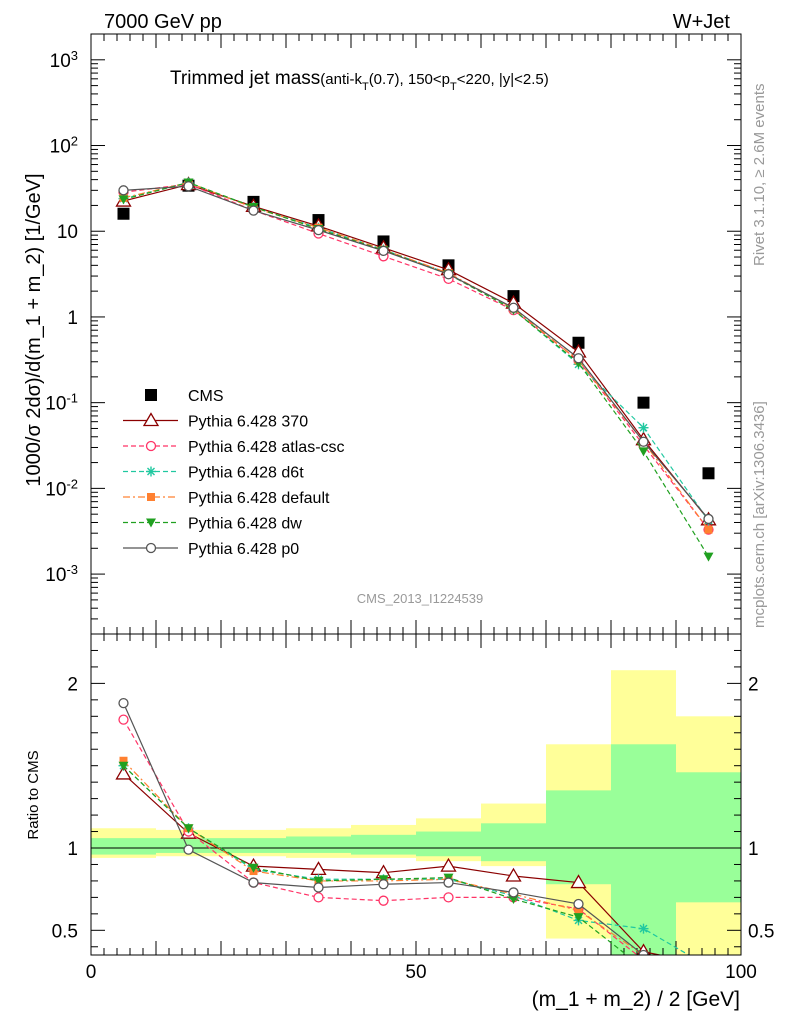  What do you see at coordinates (91, 972) in the screenshot?
I see `x-tick-label: 0` at bounding box center [91, 972].